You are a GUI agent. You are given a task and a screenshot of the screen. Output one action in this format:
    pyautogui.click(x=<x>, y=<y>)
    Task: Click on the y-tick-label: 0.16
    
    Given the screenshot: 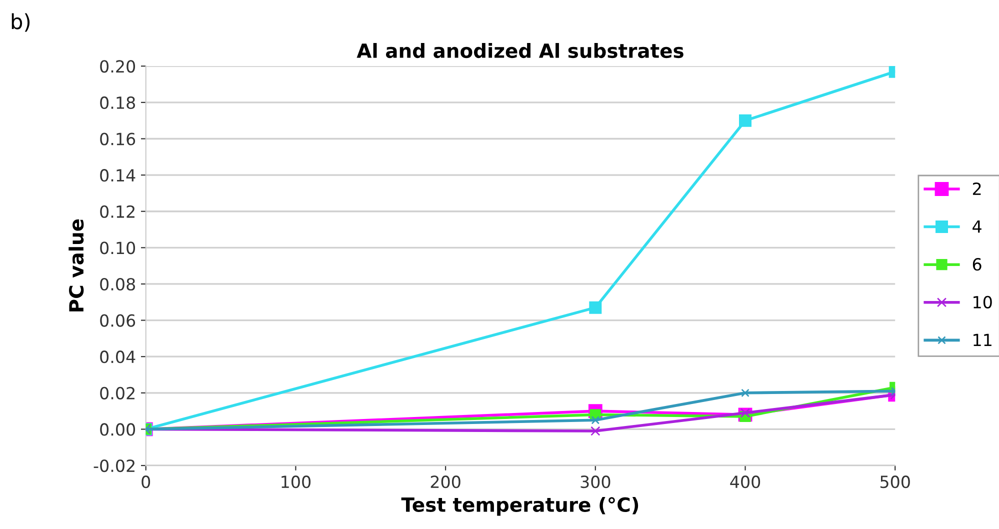 What is the action you would take?
    pyautogui.click(x=118, y=139)
    